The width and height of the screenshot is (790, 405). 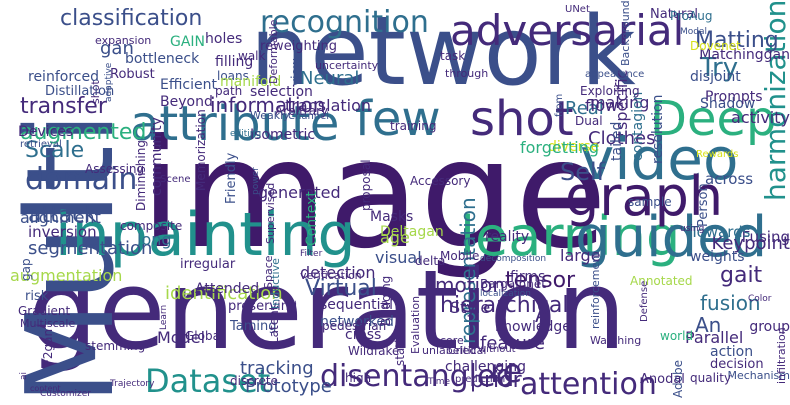 What do you see at coordinates (175, 179) in the screenshot?
I see `word-scene: Scene` at bounding box center [175, 179].